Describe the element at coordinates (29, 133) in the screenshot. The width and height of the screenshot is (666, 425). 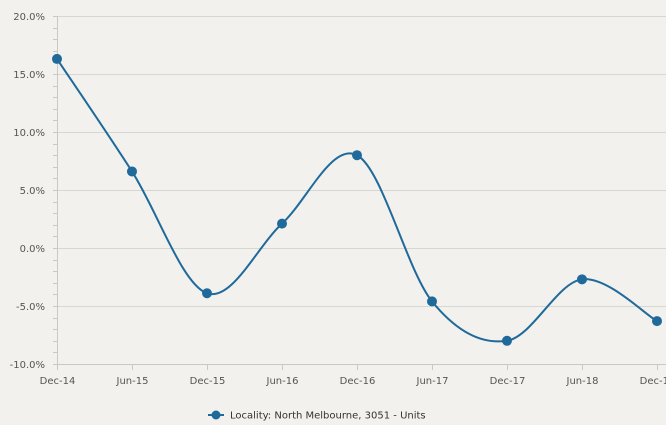
I see `y-tick-label: 10.0%` at that location.